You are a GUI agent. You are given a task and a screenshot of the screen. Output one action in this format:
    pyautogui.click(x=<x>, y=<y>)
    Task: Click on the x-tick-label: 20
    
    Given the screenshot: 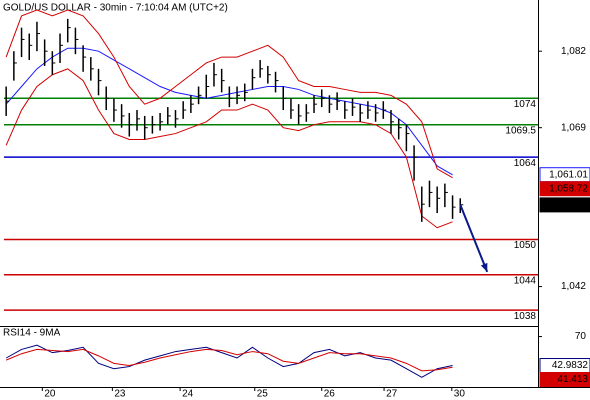 What is the action you would take?
    pyautogui.click(x=50, y=394)
    